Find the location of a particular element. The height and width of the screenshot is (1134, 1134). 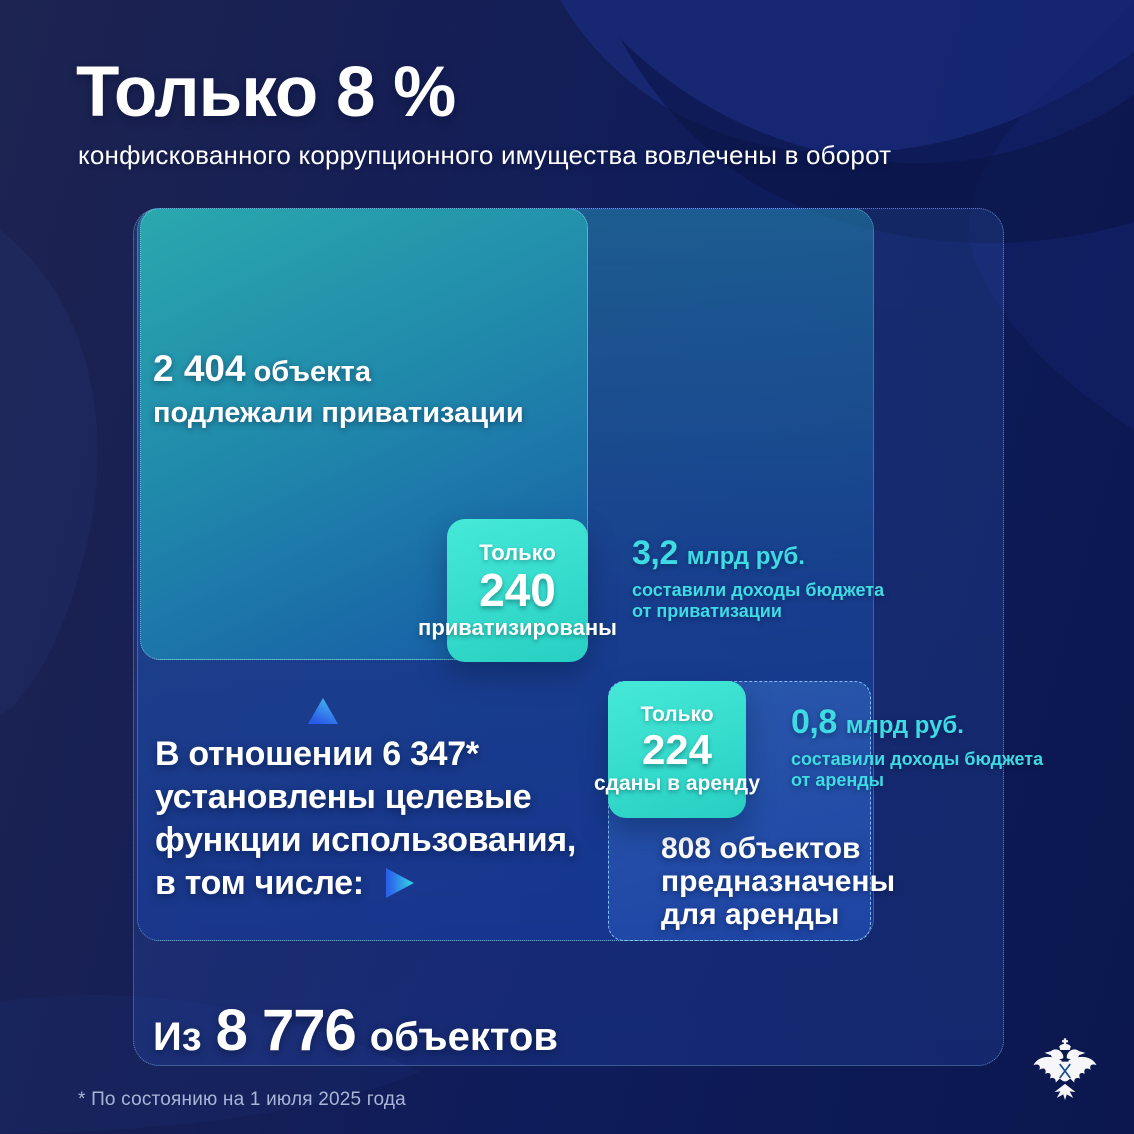

privatization-count-unit: объекта is located at coordinates (312, 372).